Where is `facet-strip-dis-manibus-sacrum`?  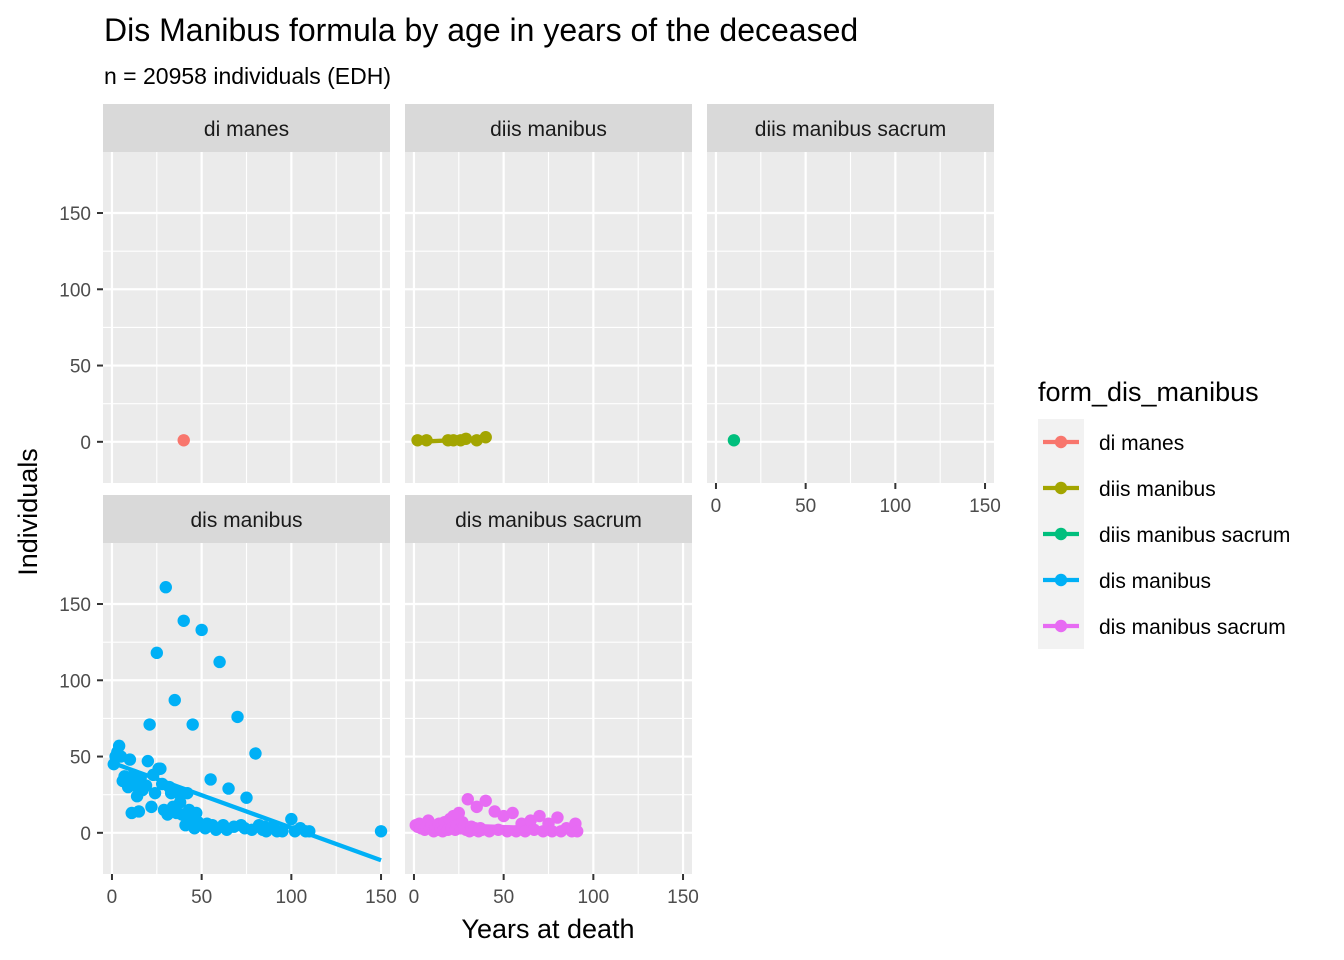
facet-strip-dis-manibus-sacrum is located at coordinates (548, 519).